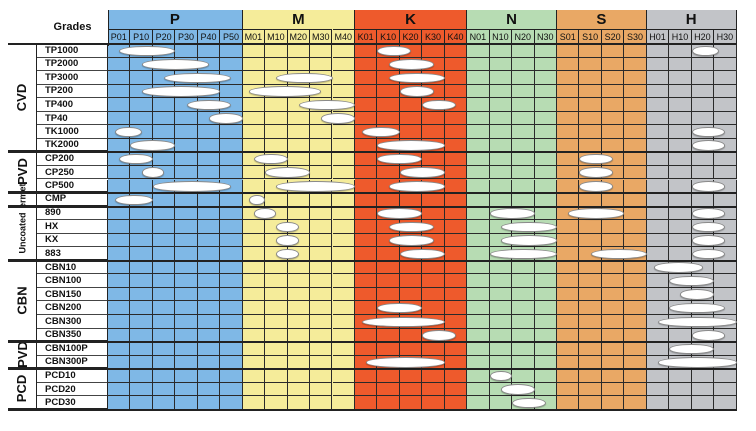 The image size is (756, 431). What do you see at coordinates (72, 281) in the screenshot?
I see `grade-row-label: CBN100` at bounding box center [72, 281].